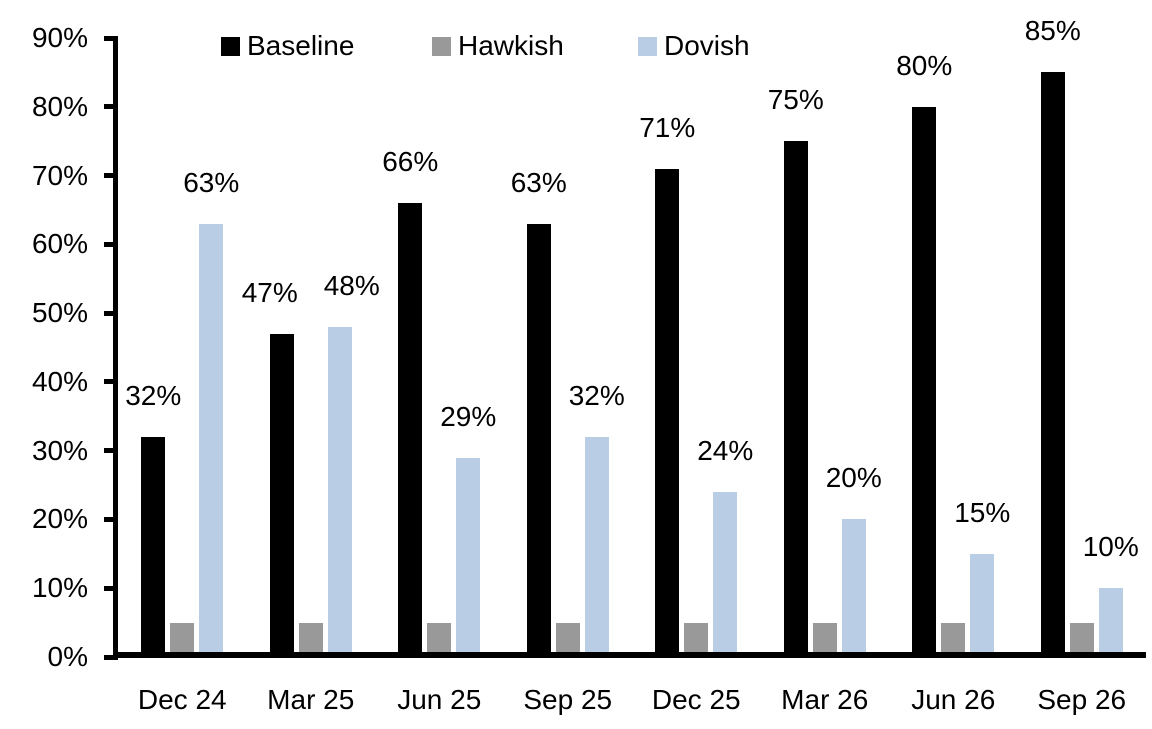  I want to click on data-label-baseline: 47%, so click(269, 292).